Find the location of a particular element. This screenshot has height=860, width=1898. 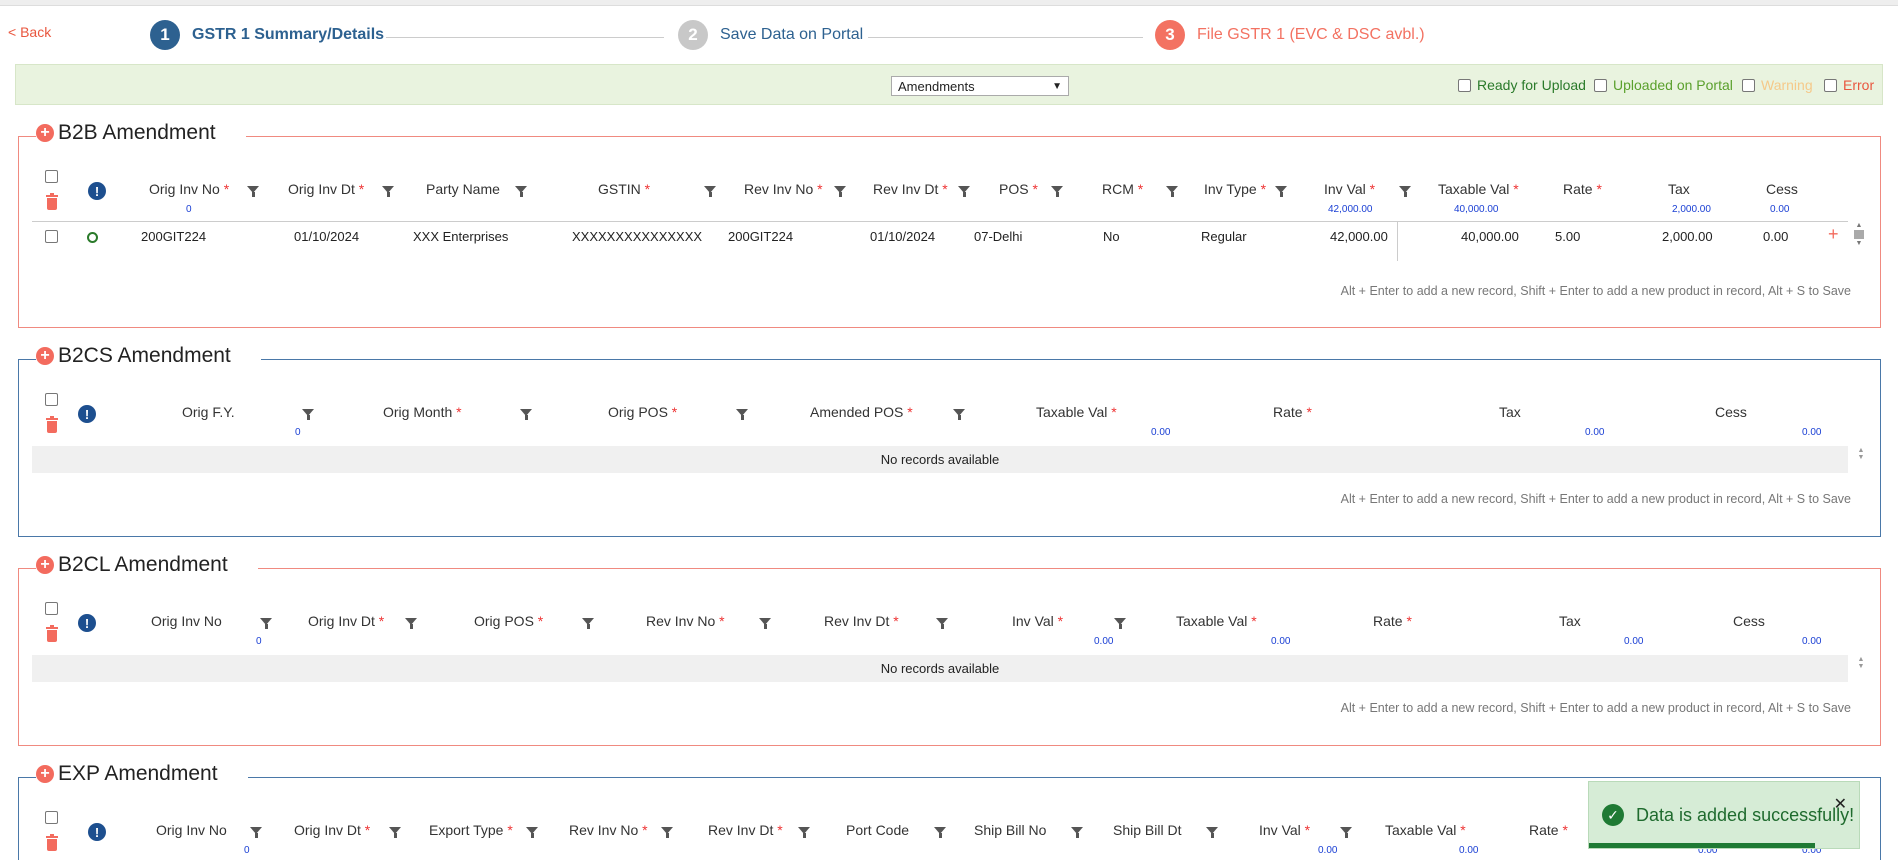

col-header: Inv Val * is located at coordinates (1285, 830).